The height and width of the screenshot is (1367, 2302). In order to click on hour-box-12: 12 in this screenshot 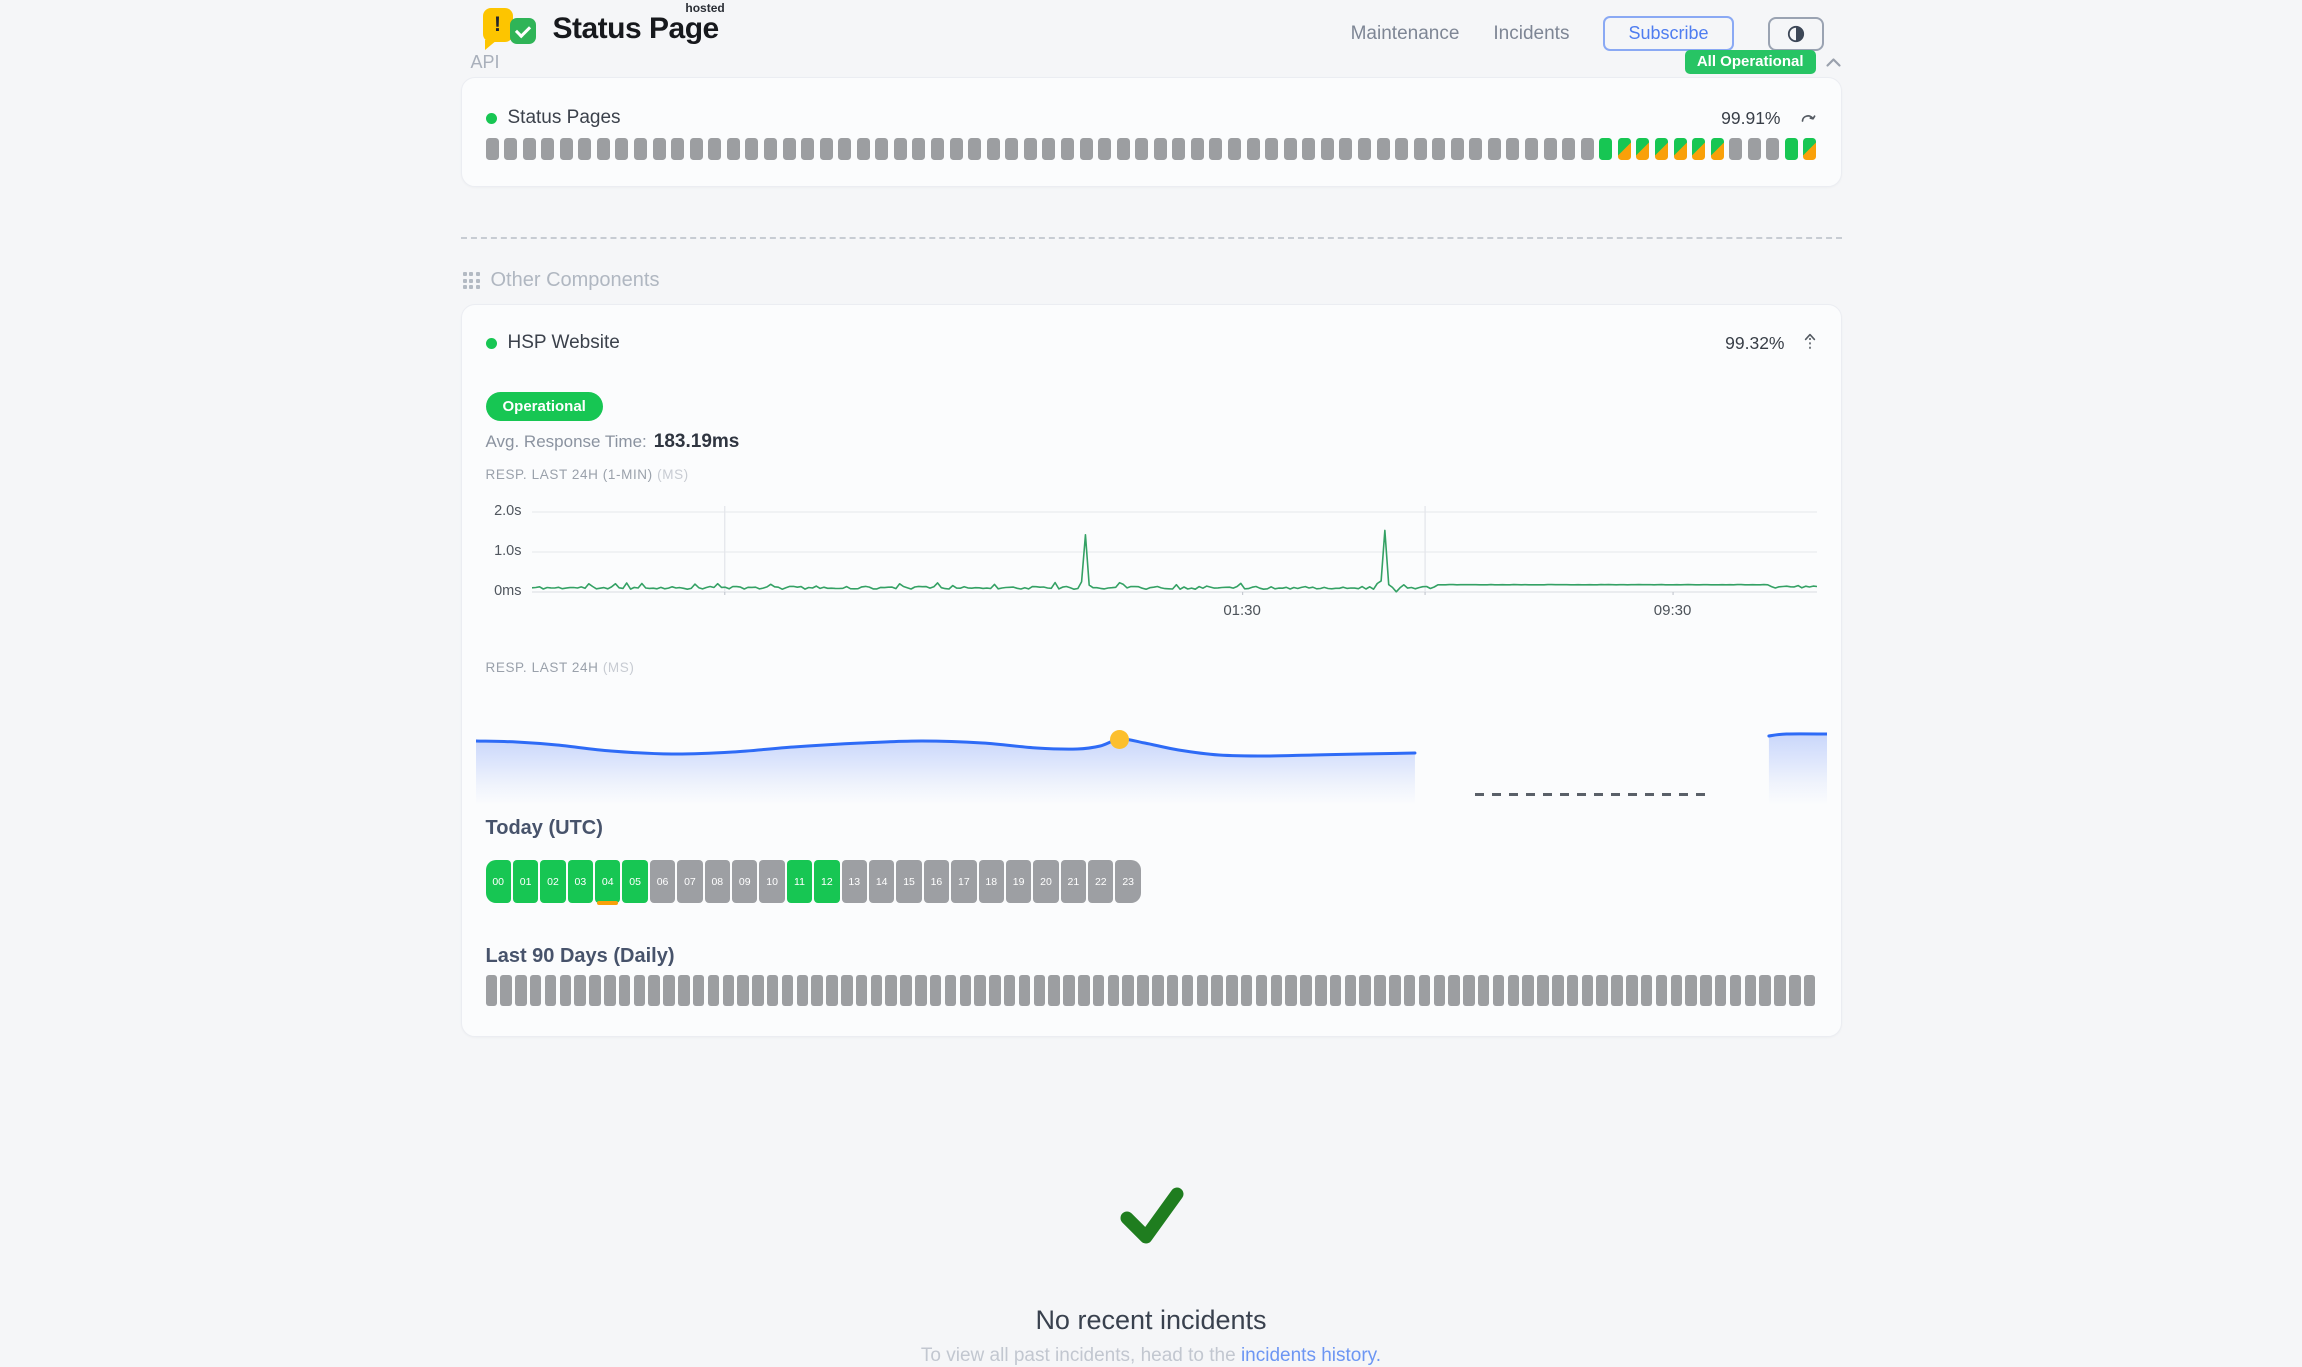, I will do `click(827, 881)`.